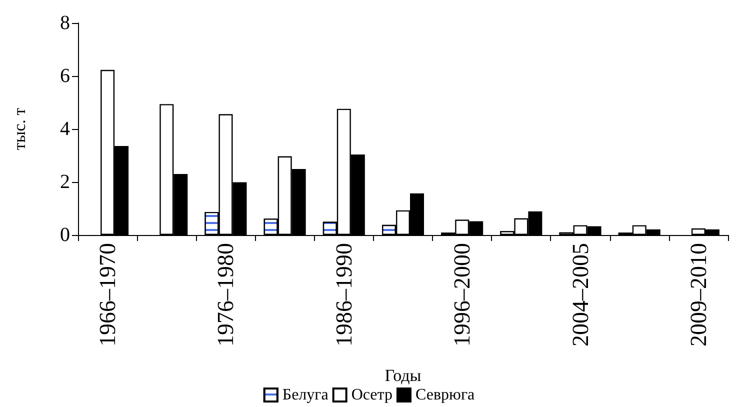 This screenshot has width=738, height=407. Describe the element at coordinates (19, 128) in the screenshot. I see `y-axis-title: тыс. т` at that location.